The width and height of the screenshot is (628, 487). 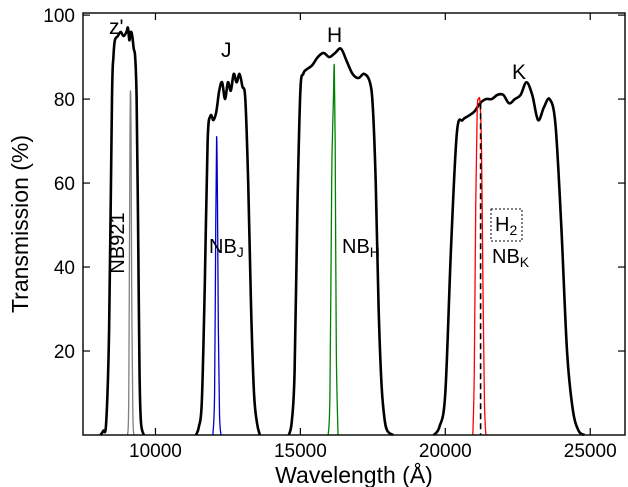 What do you see at coordinates (502, 225) in the screenshot?
I see `h2-label-main: H` at bounding box center [502, 225].